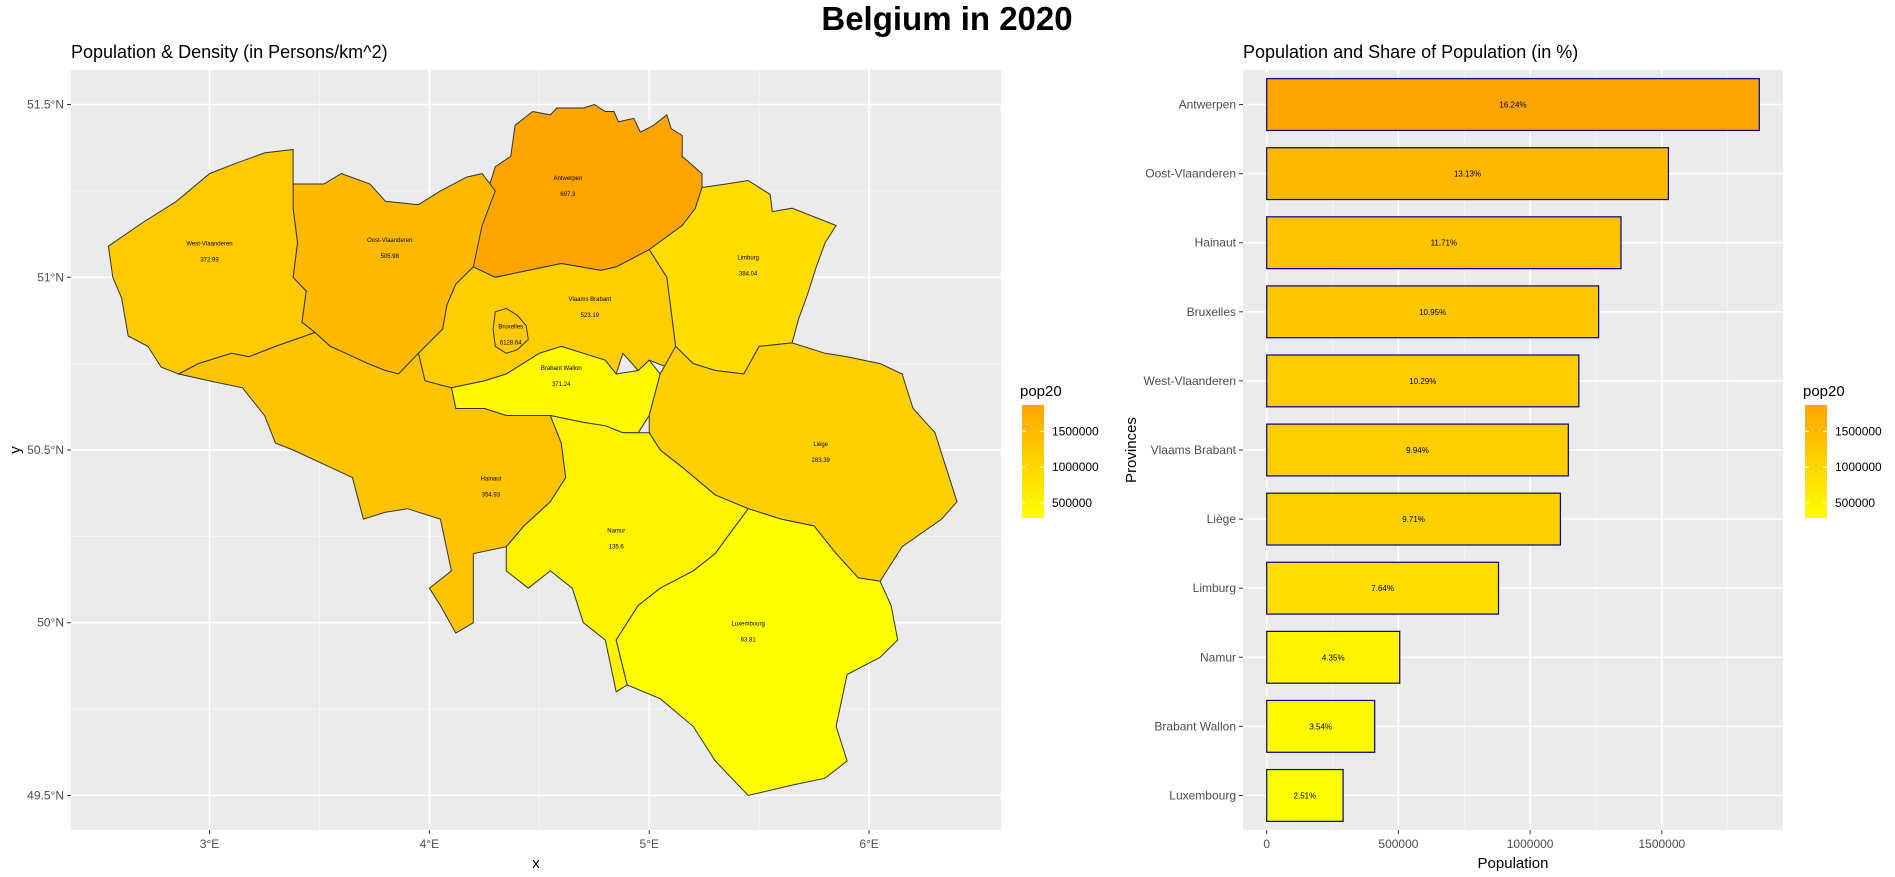  I want to click on bar-west-vlaanderen, so click(1423, 381).